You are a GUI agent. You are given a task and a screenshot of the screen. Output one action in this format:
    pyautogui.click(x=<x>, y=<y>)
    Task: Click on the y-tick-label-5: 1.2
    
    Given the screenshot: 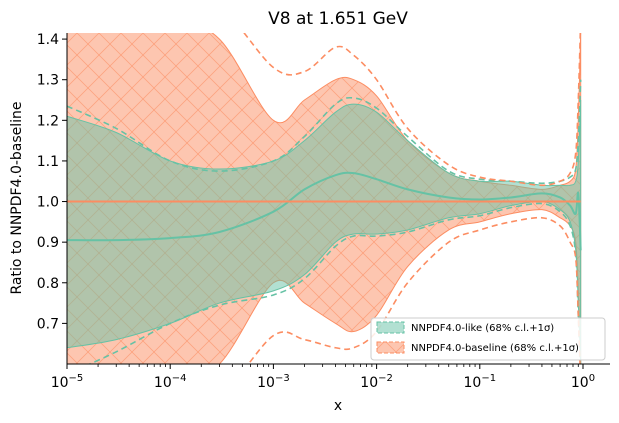 What is the action you would take?
    pyautogui.click(x=48, y=121)
    